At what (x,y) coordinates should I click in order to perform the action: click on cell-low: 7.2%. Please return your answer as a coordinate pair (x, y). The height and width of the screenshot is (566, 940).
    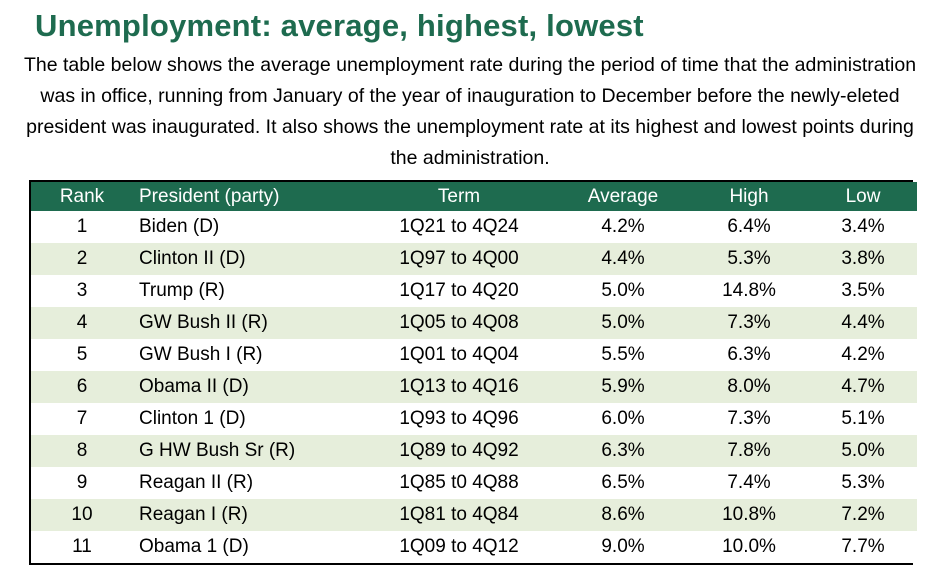
    Looking at the image, I should click on (863, 514).